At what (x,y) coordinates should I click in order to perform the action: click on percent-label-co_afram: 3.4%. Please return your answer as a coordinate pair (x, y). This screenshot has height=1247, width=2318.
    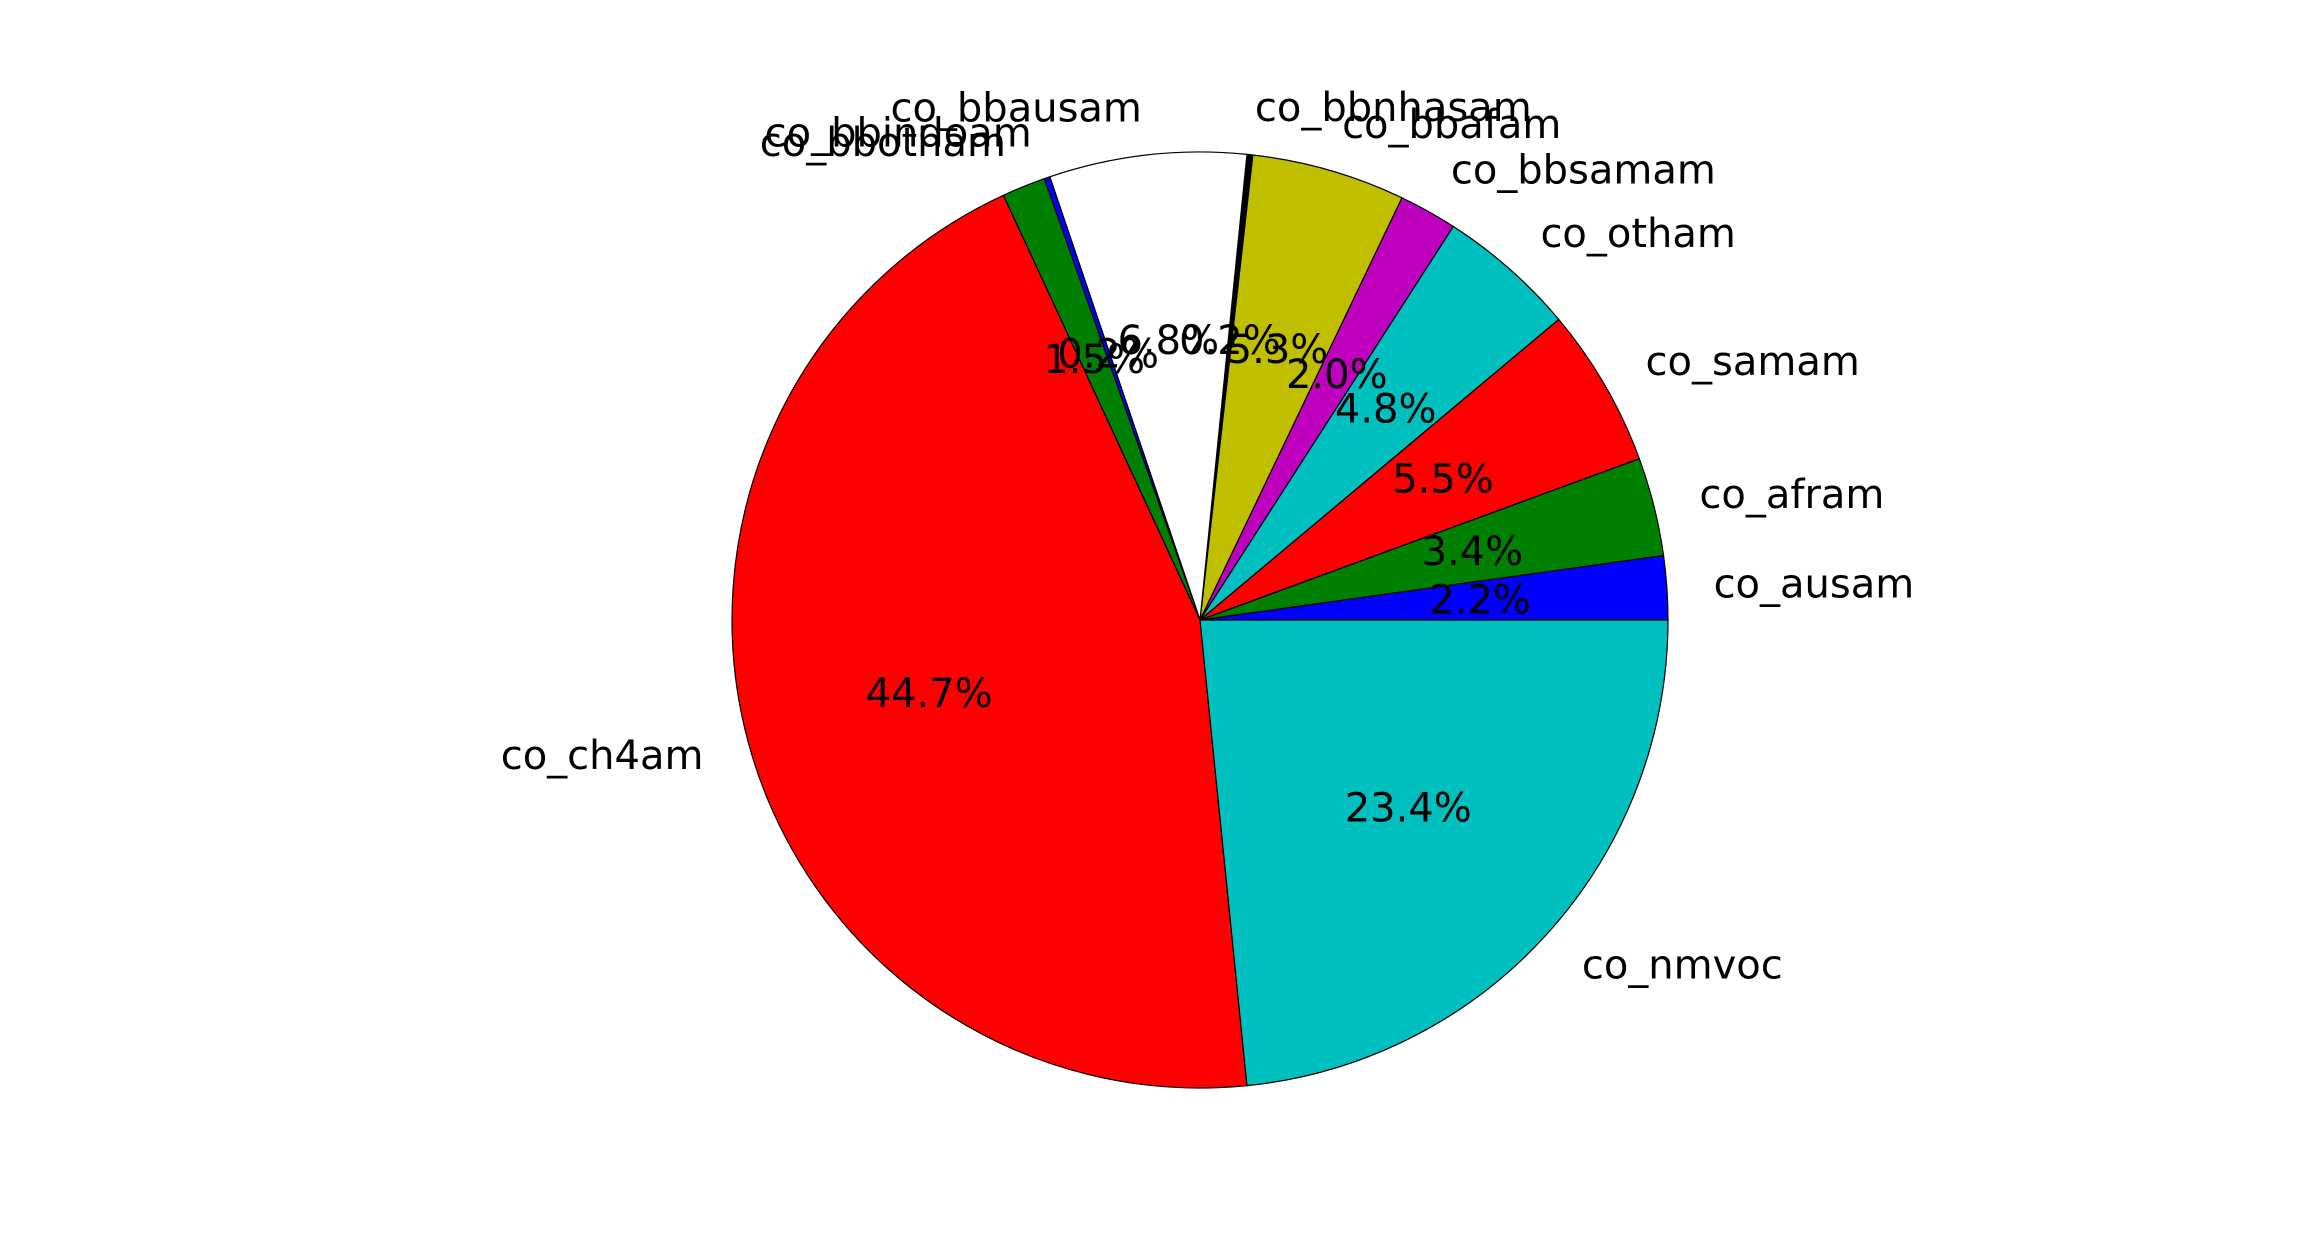
    Looking at the image, I should click on (1473, 552).